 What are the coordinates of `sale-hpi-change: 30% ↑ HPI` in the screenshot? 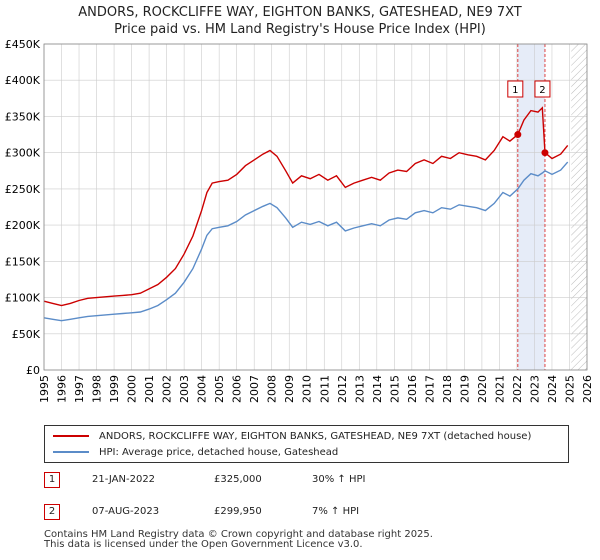 It's located at (339, 479).